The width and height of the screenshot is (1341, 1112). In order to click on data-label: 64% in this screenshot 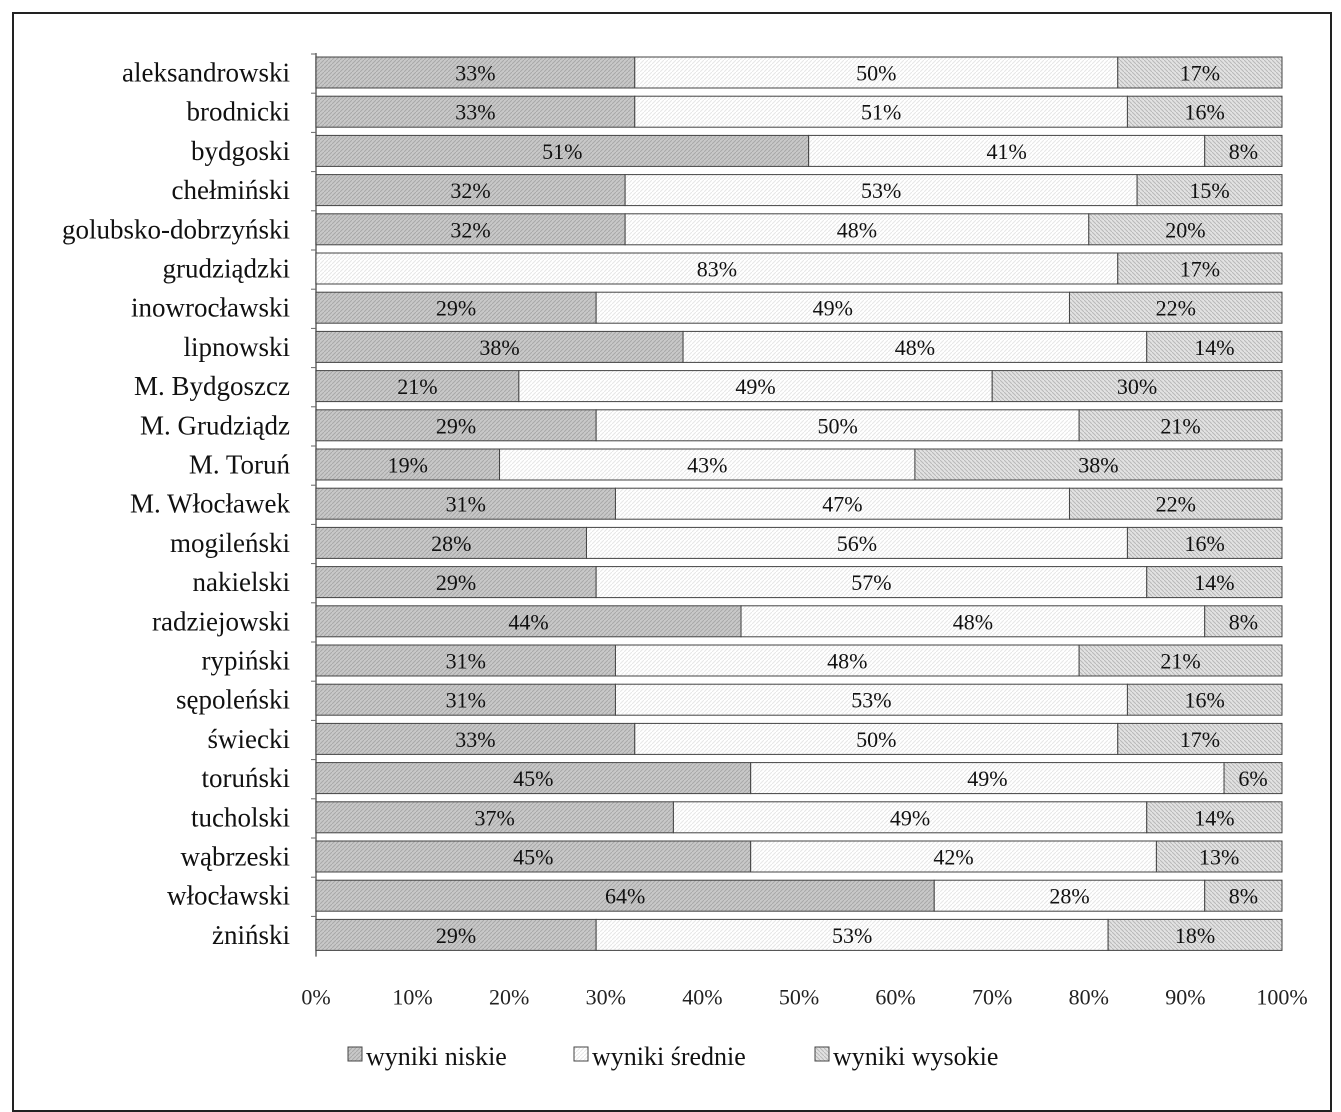, I will do `click(625, 896)`.